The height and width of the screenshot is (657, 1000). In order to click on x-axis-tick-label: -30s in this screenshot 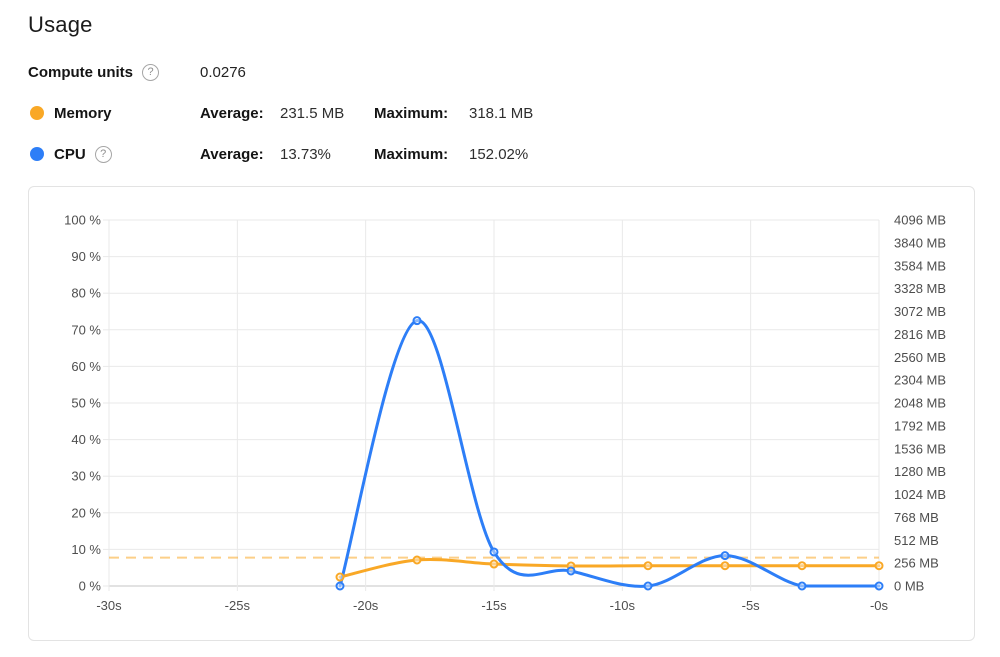, I will do `click(109, 605)`.